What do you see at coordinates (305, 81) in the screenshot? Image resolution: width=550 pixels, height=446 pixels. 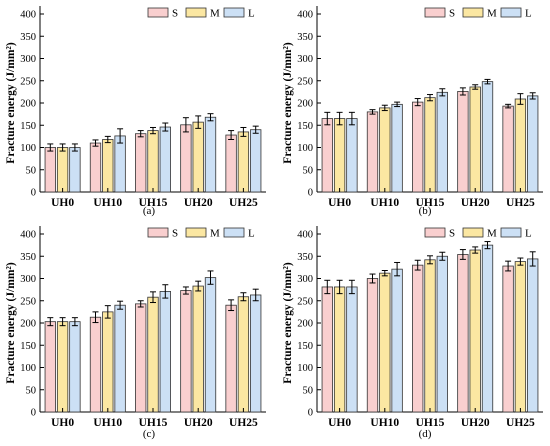 I see `y-tick-label: 250` at bounding box center [305, 81].